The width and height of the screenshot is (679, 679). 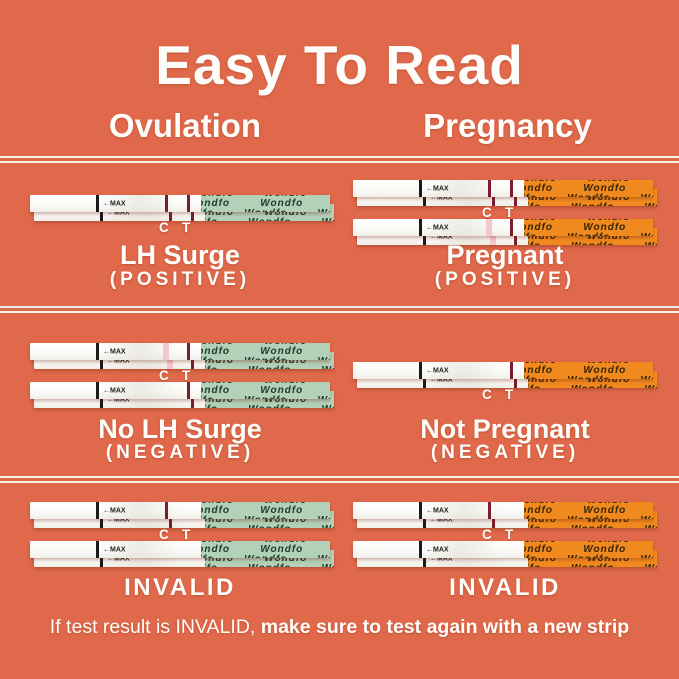 I want to click on result-sublabel-ovulation-positive: (POSITIVE), so click(x=180, y=279).